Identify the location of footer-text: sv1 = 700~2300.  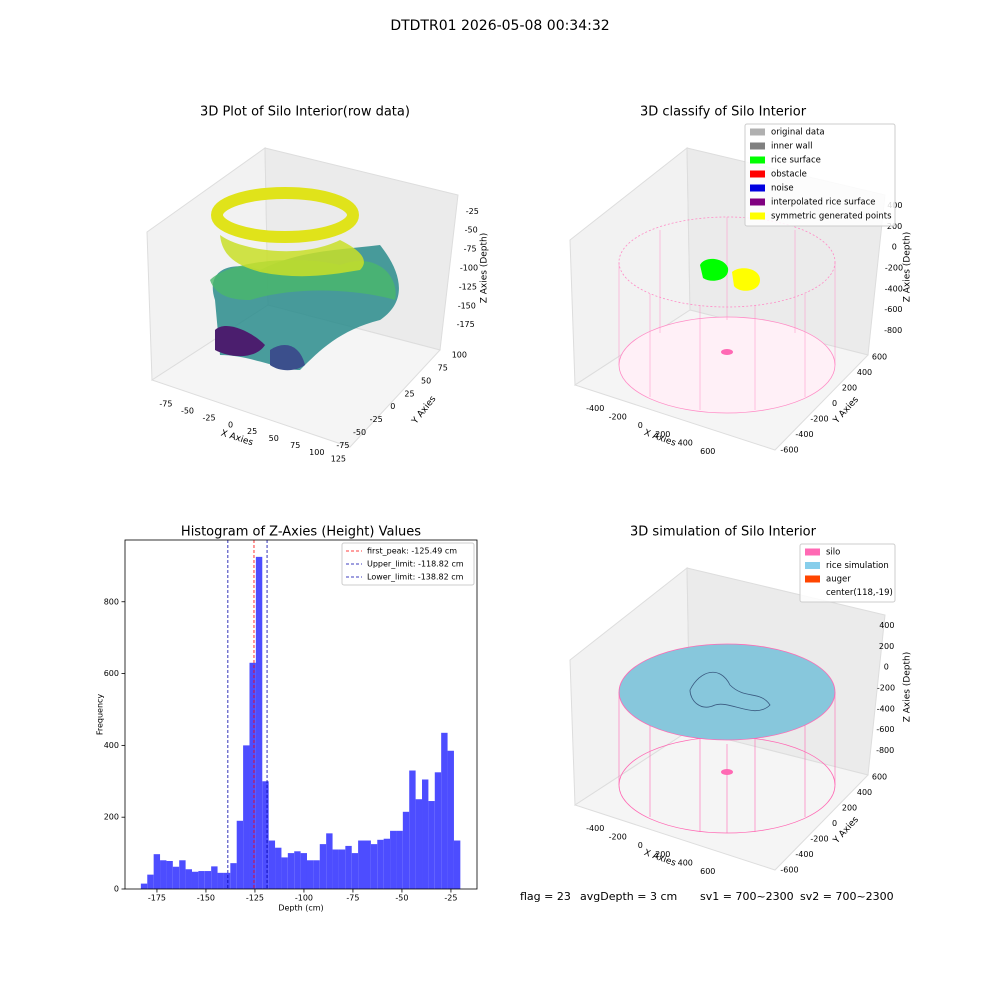
(747, 896).